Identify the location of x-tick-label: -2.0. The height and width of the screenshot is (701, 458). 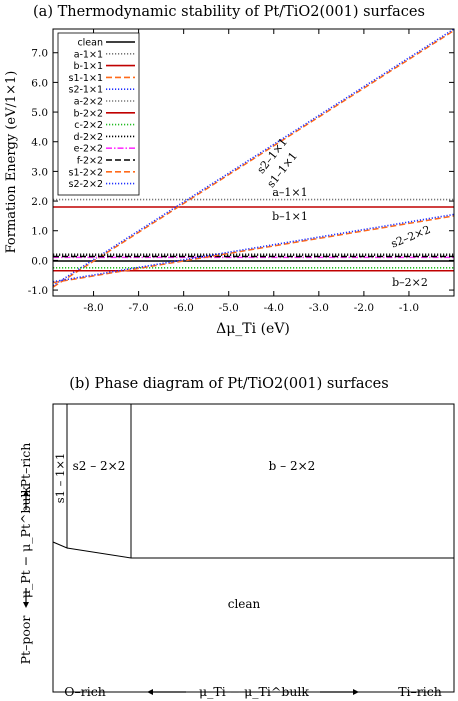
(364, 308).